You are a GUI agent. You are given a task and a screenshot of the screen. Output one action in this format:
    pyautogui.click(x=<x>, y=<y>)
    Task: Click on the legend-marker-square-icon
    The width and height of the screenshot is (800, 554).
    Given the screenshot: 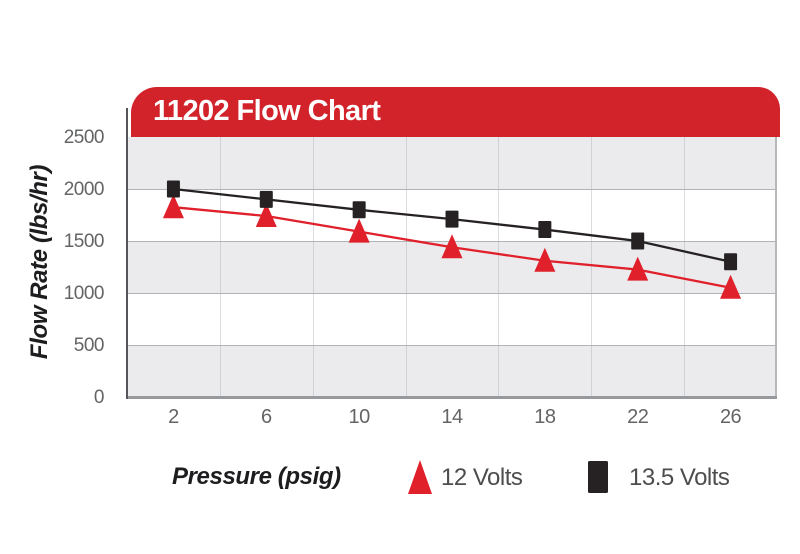 What is the action you would take?
    pyautogui.click(x=598, y=477)
    